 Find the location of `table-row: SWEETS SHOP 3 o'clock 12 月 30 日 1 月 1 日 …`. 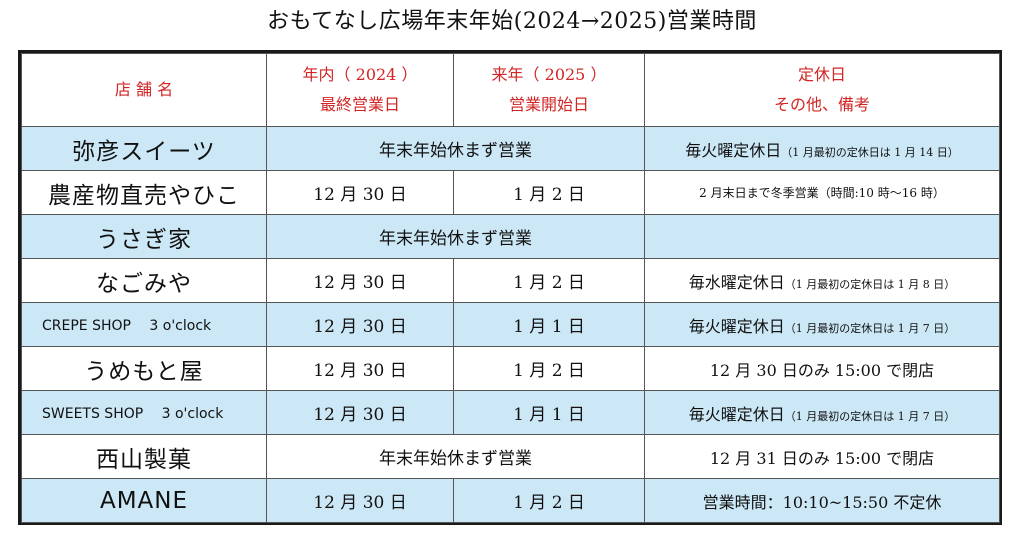

table-row: SWEETS SHOP 3 o'clock 12 月 30 日 1 月 1 日 … is located at coordinates (510, 412).